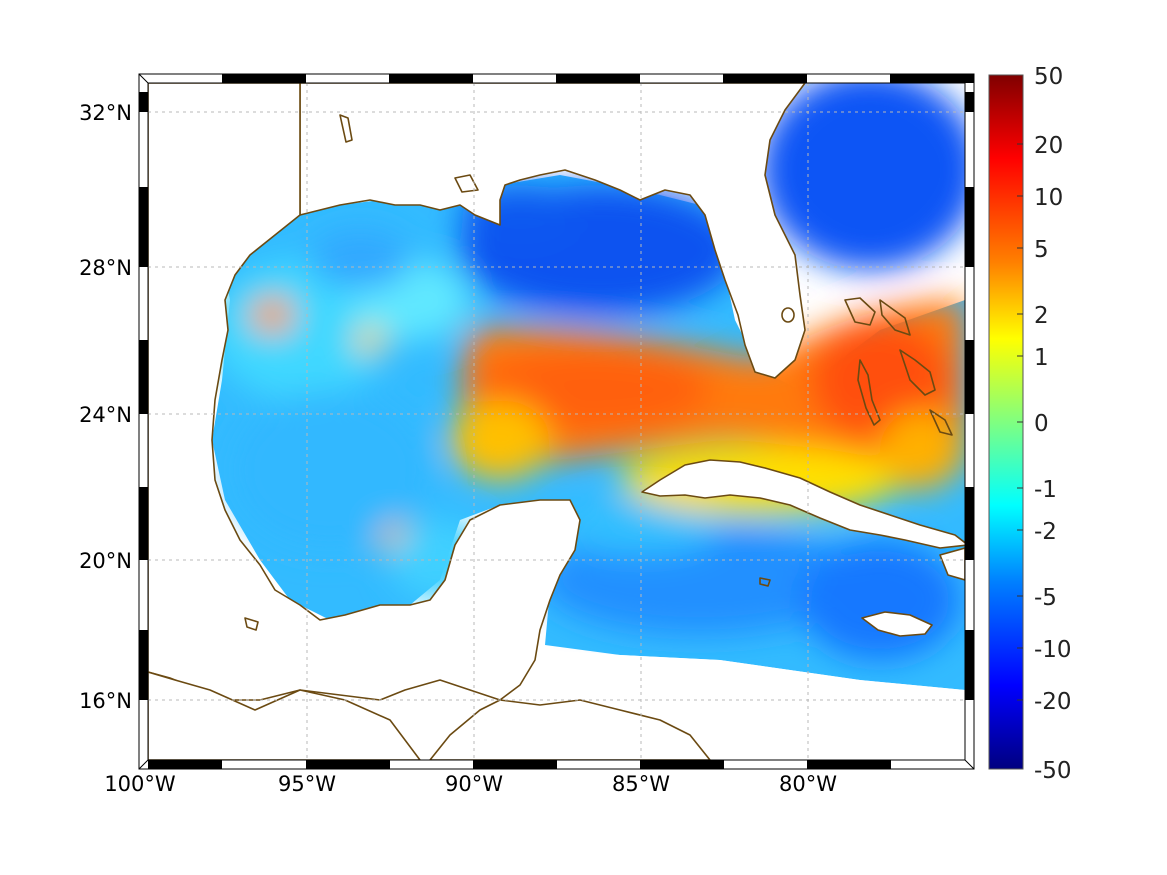 The width and height of the screenshot is (1167, 875). Describe the element at coordinates (1045, 490) in the screenshot. I see `cb-label-neg1: -1` at that location.